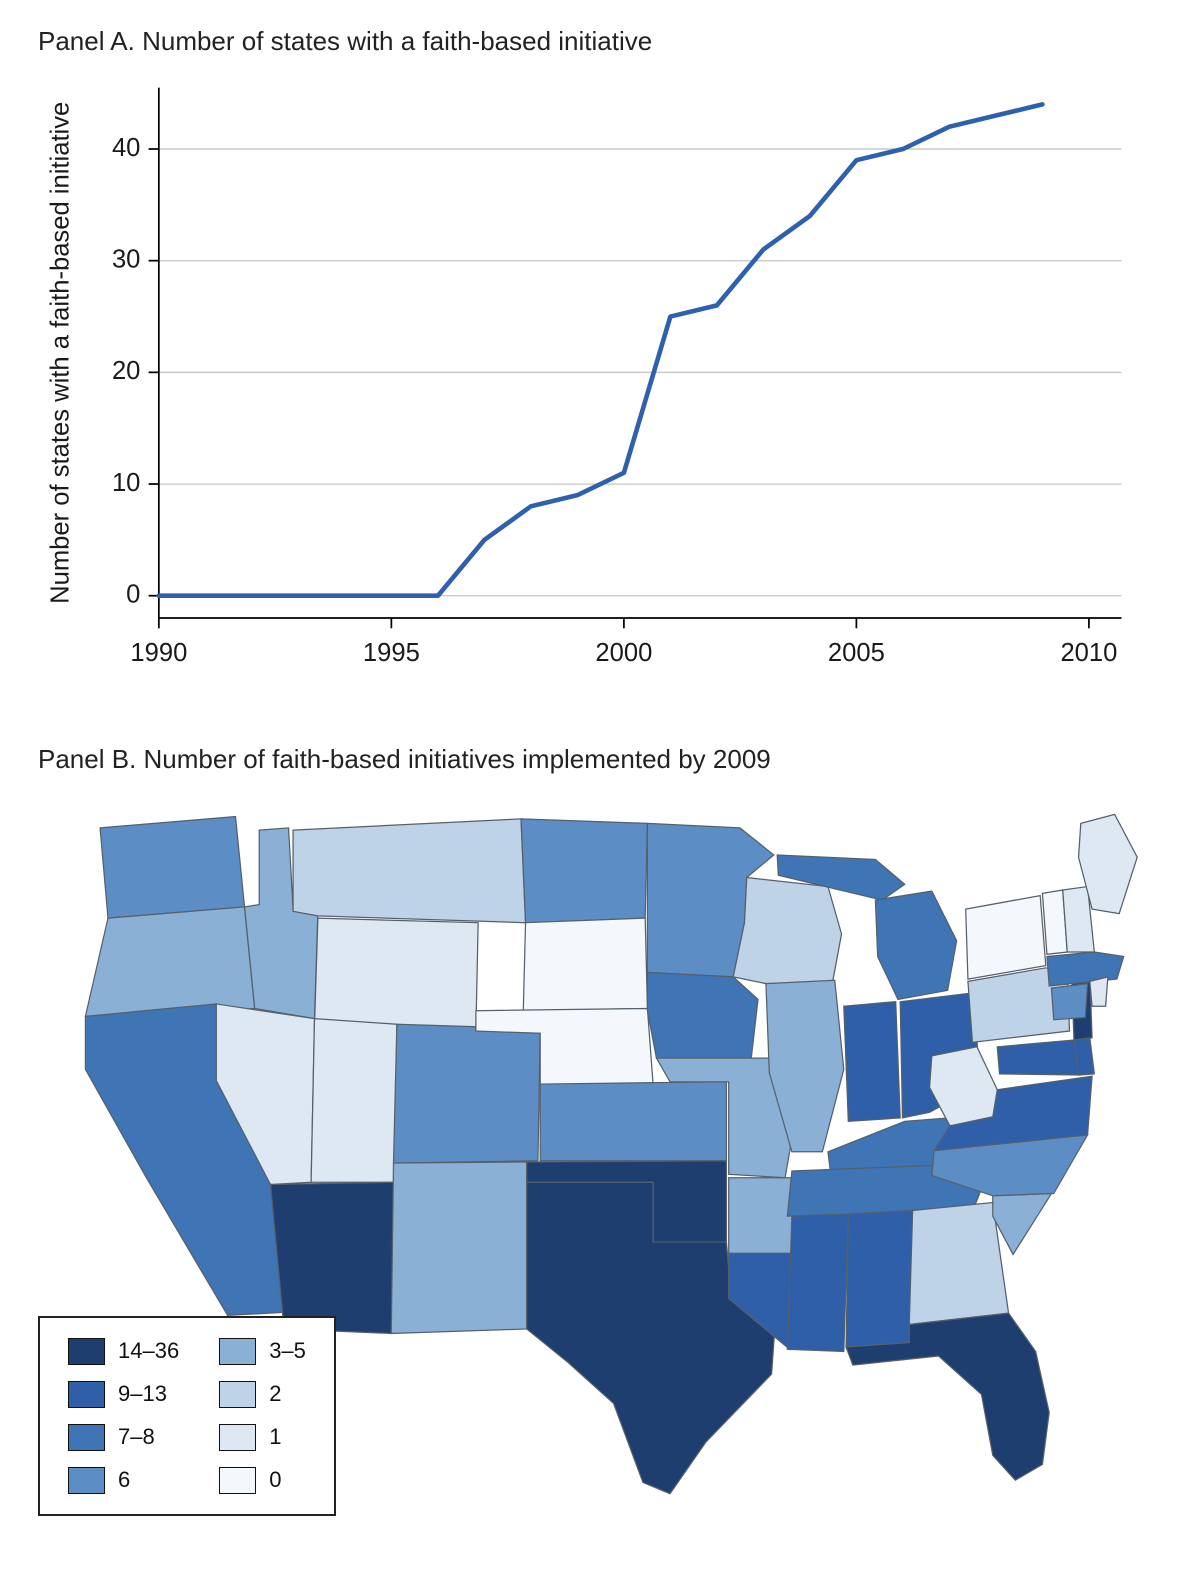  I want to click on x-tick-label: 2000, so click(623, 653).